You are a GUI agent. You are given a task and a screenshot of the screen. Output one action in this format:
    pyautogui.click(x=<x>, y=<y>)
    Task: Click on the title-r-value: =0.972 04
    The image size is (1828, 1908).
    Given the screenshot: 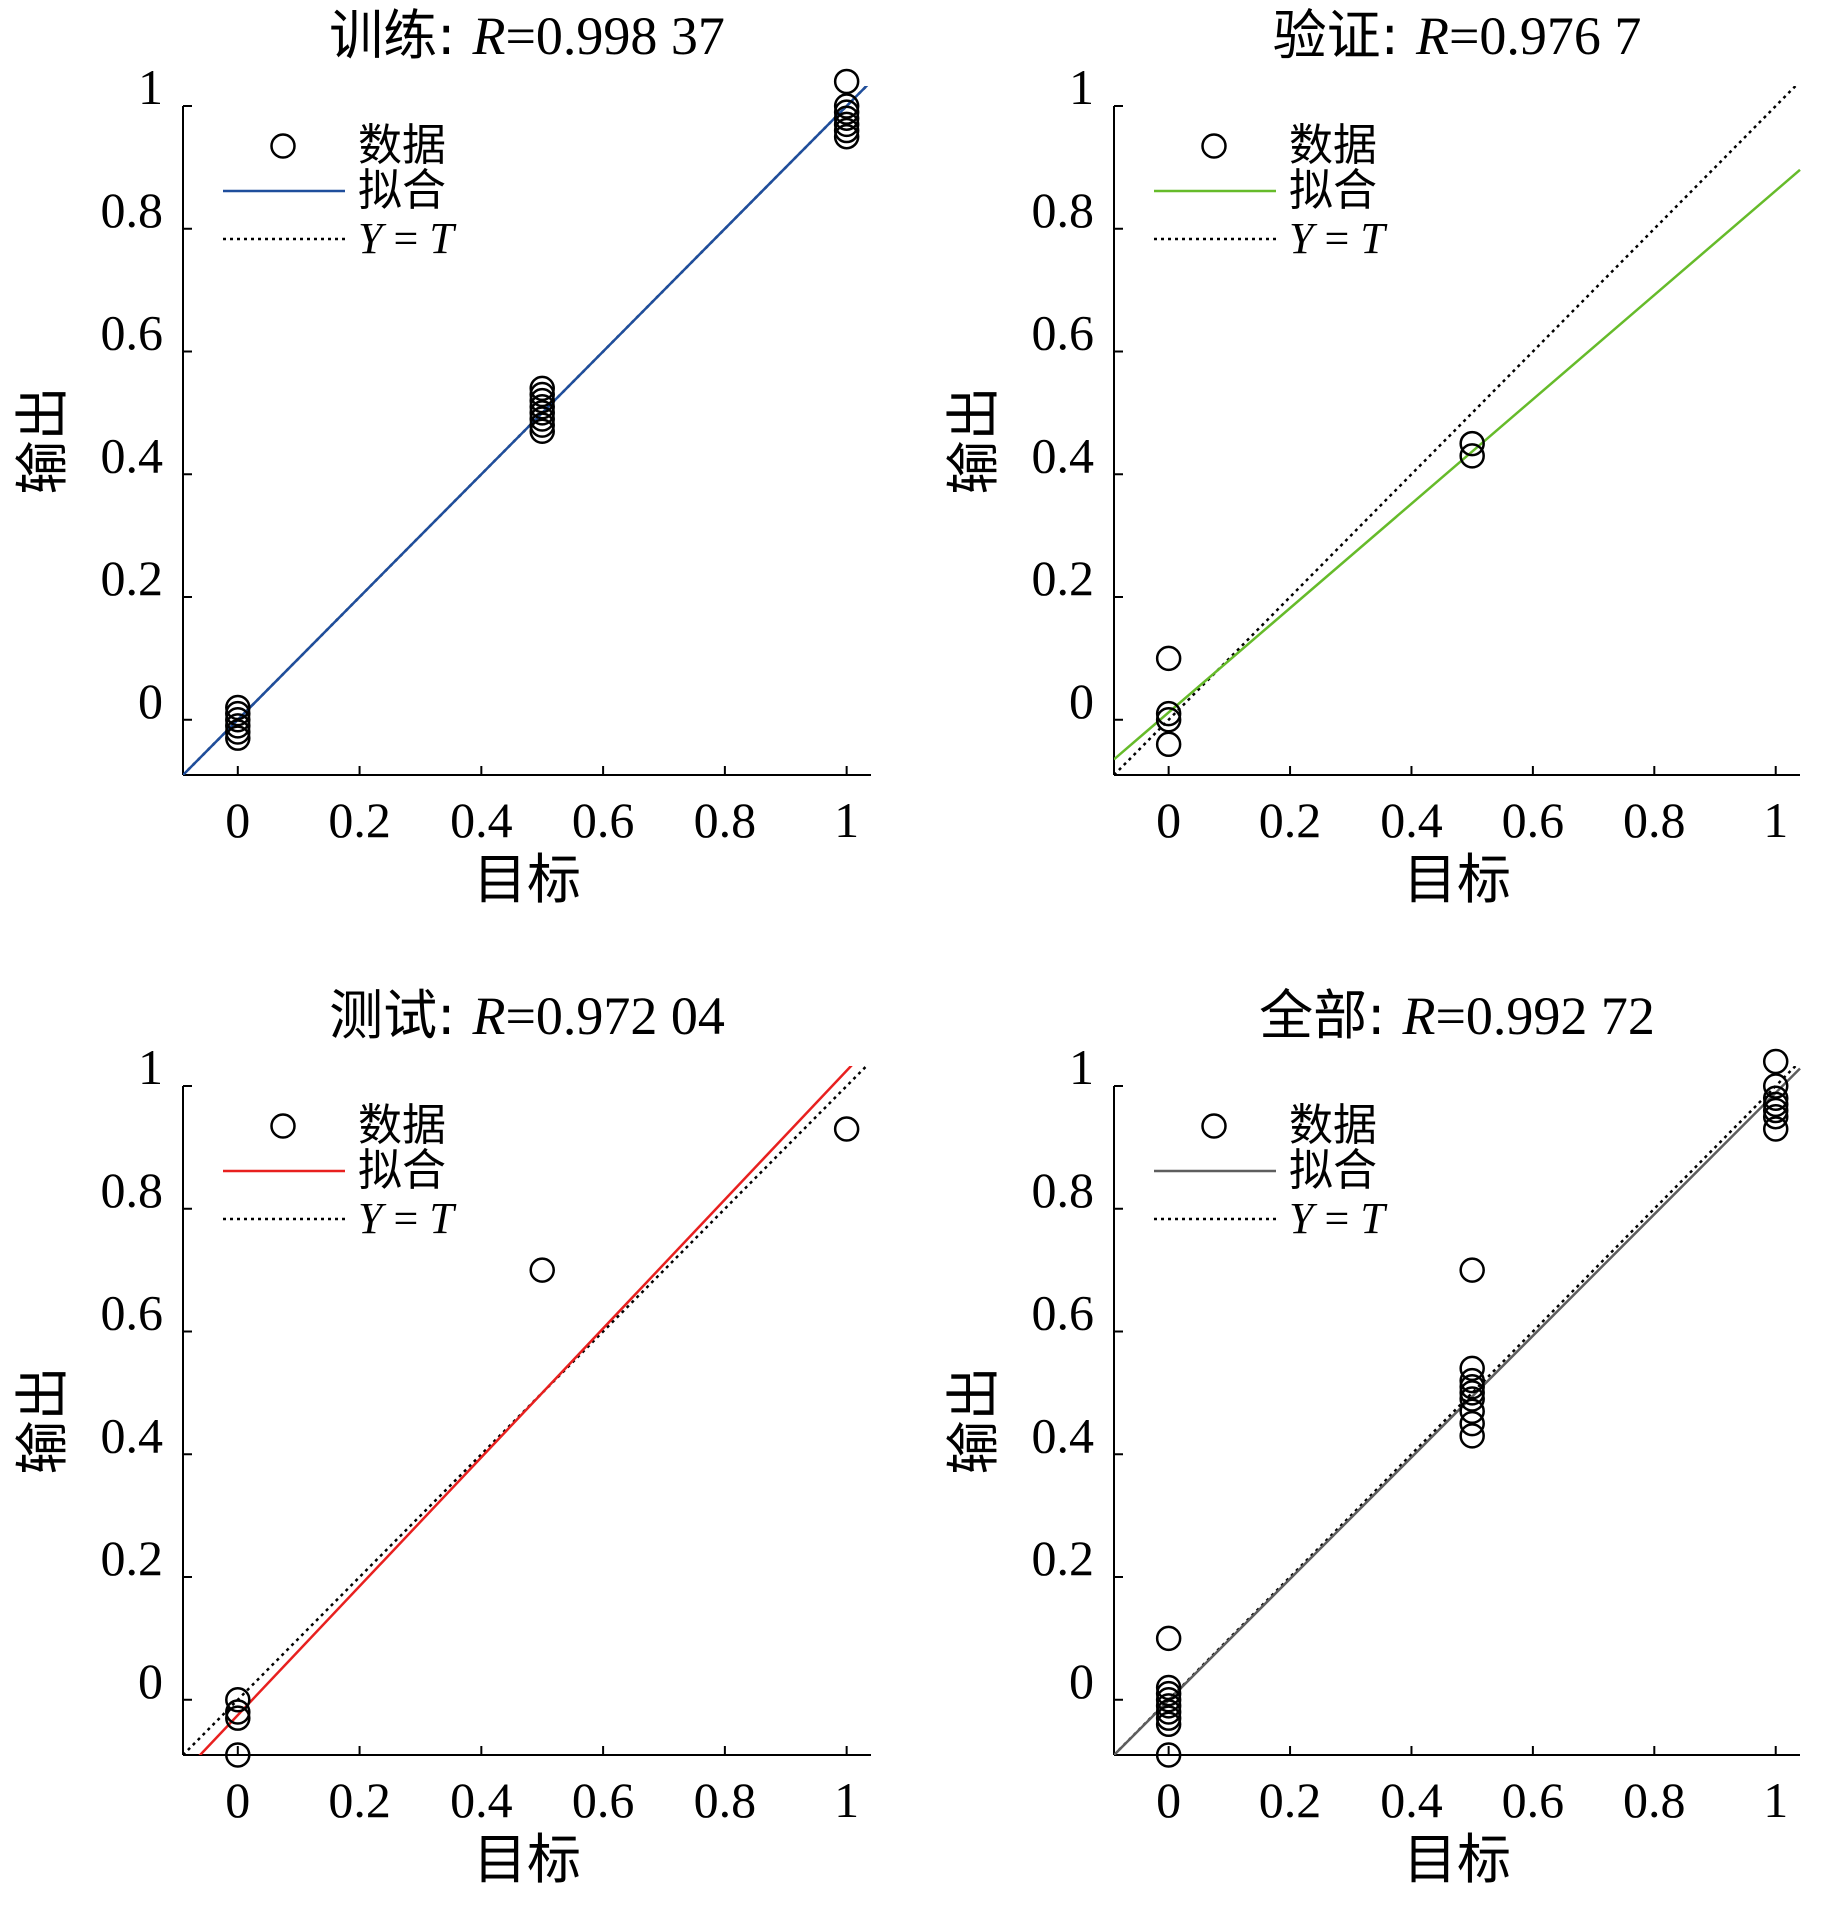 What is the action you would take?
    pyautogui.click(x=614, y=1016)
    